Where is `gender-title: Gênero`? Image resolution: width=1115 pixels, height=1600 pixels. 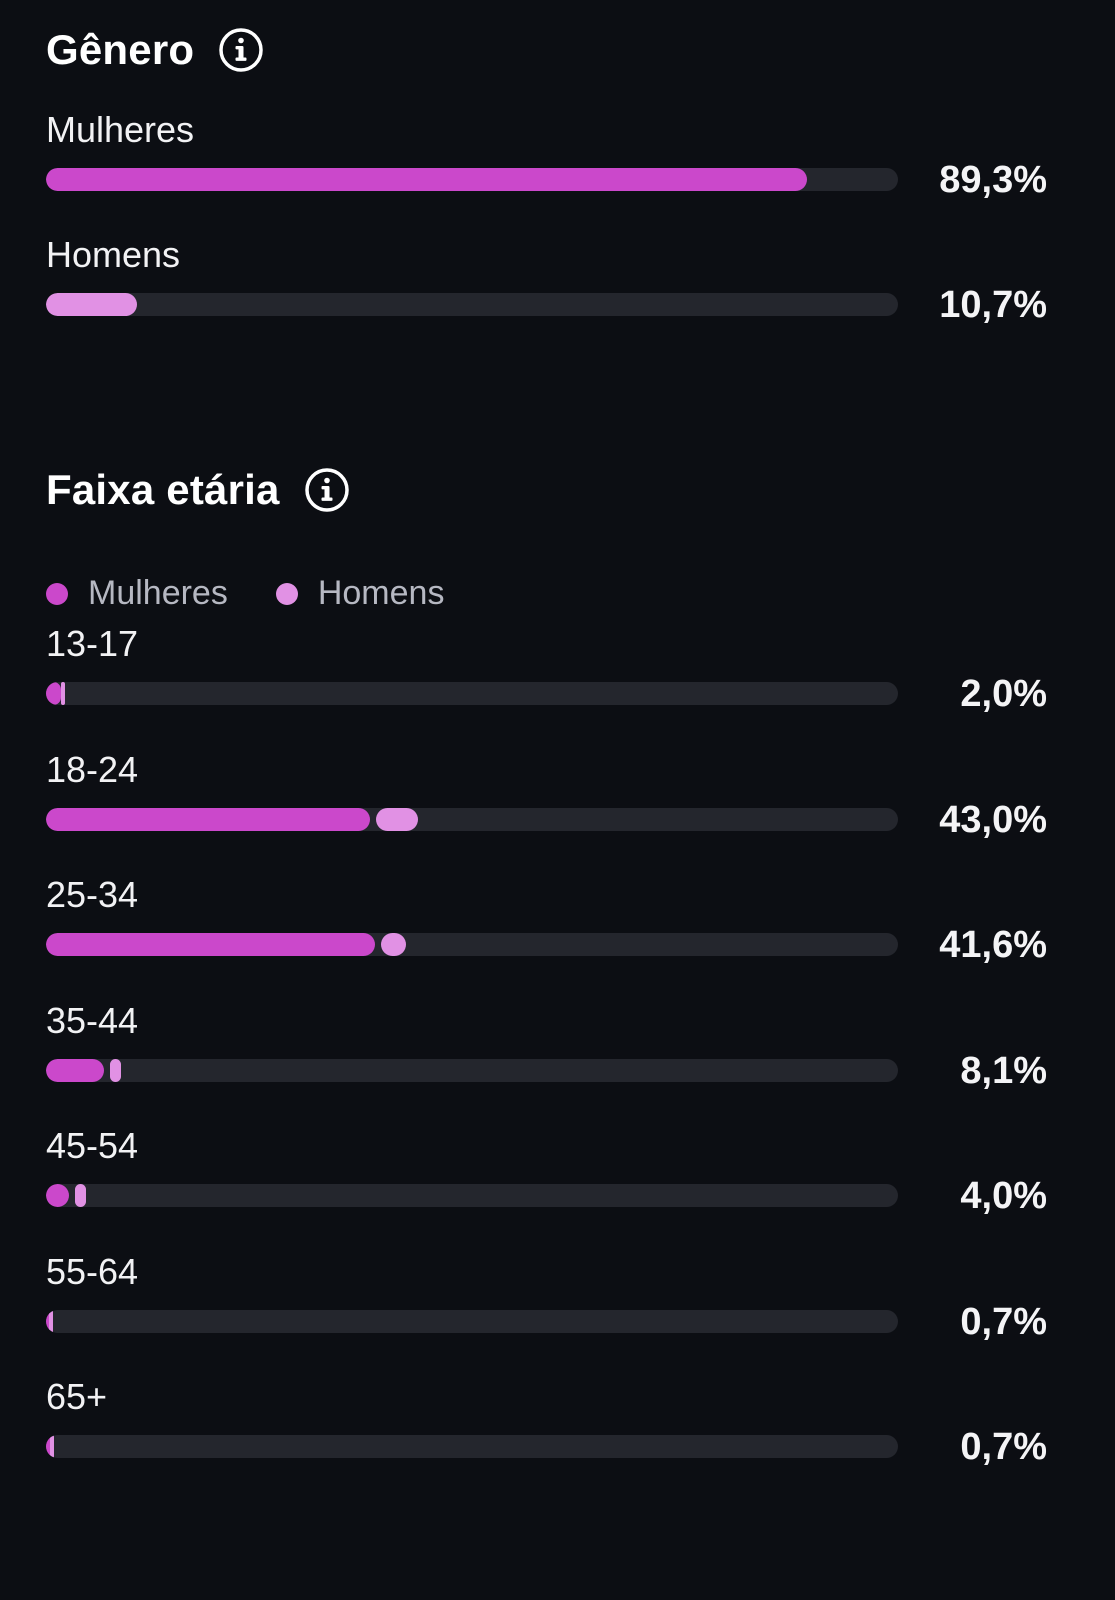 gender-title: Gênero is located at coordinates (120, 49).